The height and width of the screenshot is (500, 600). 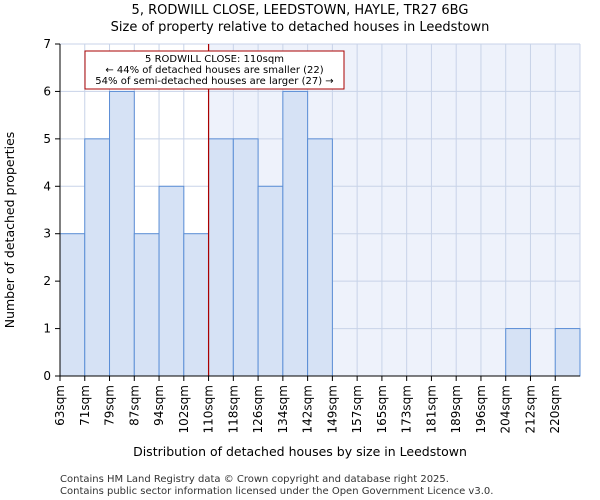 I want to click on bar-110sqm, so click(x=221, y=257).